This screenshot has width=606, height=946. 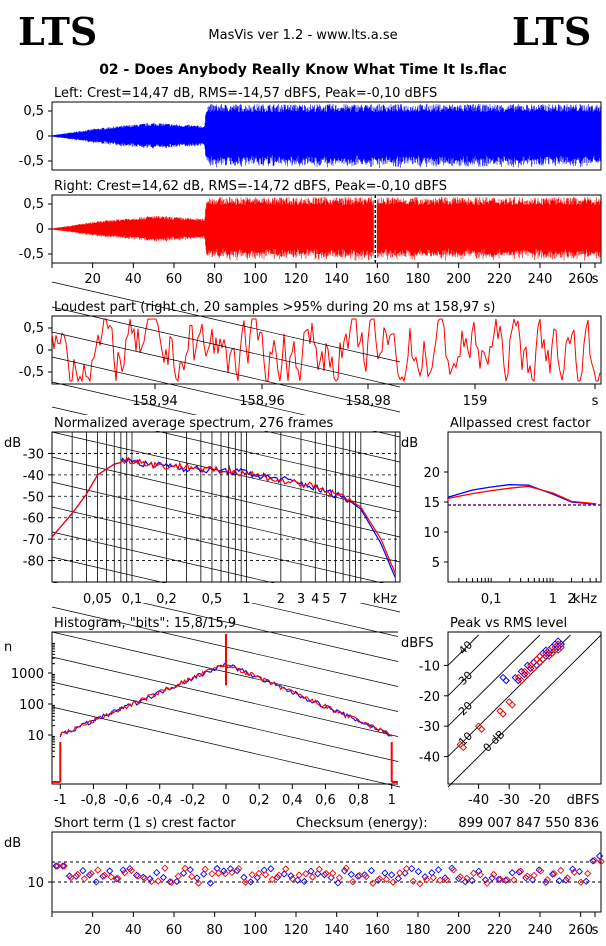 I want to click on histogram-ytick-label: 100, so click(x=31, y=705).